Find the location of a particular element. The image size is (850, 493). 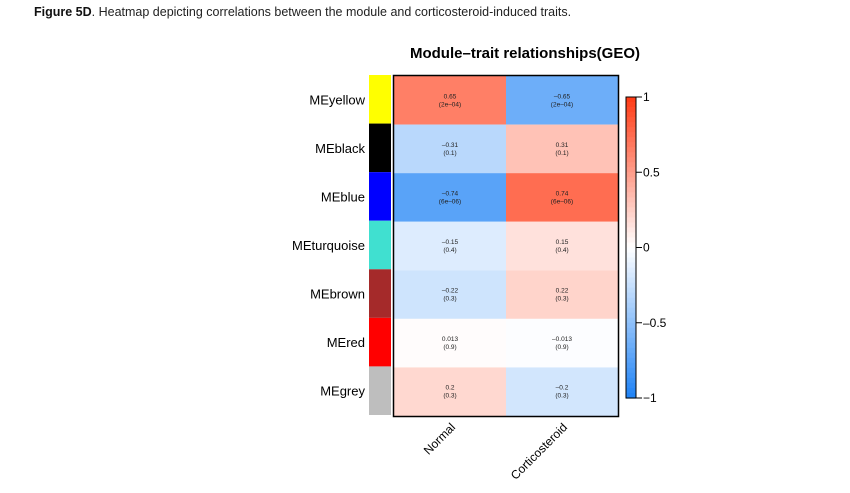

heatmap-cell: 0.74(6e–06) is located at coordinates (562, 197).